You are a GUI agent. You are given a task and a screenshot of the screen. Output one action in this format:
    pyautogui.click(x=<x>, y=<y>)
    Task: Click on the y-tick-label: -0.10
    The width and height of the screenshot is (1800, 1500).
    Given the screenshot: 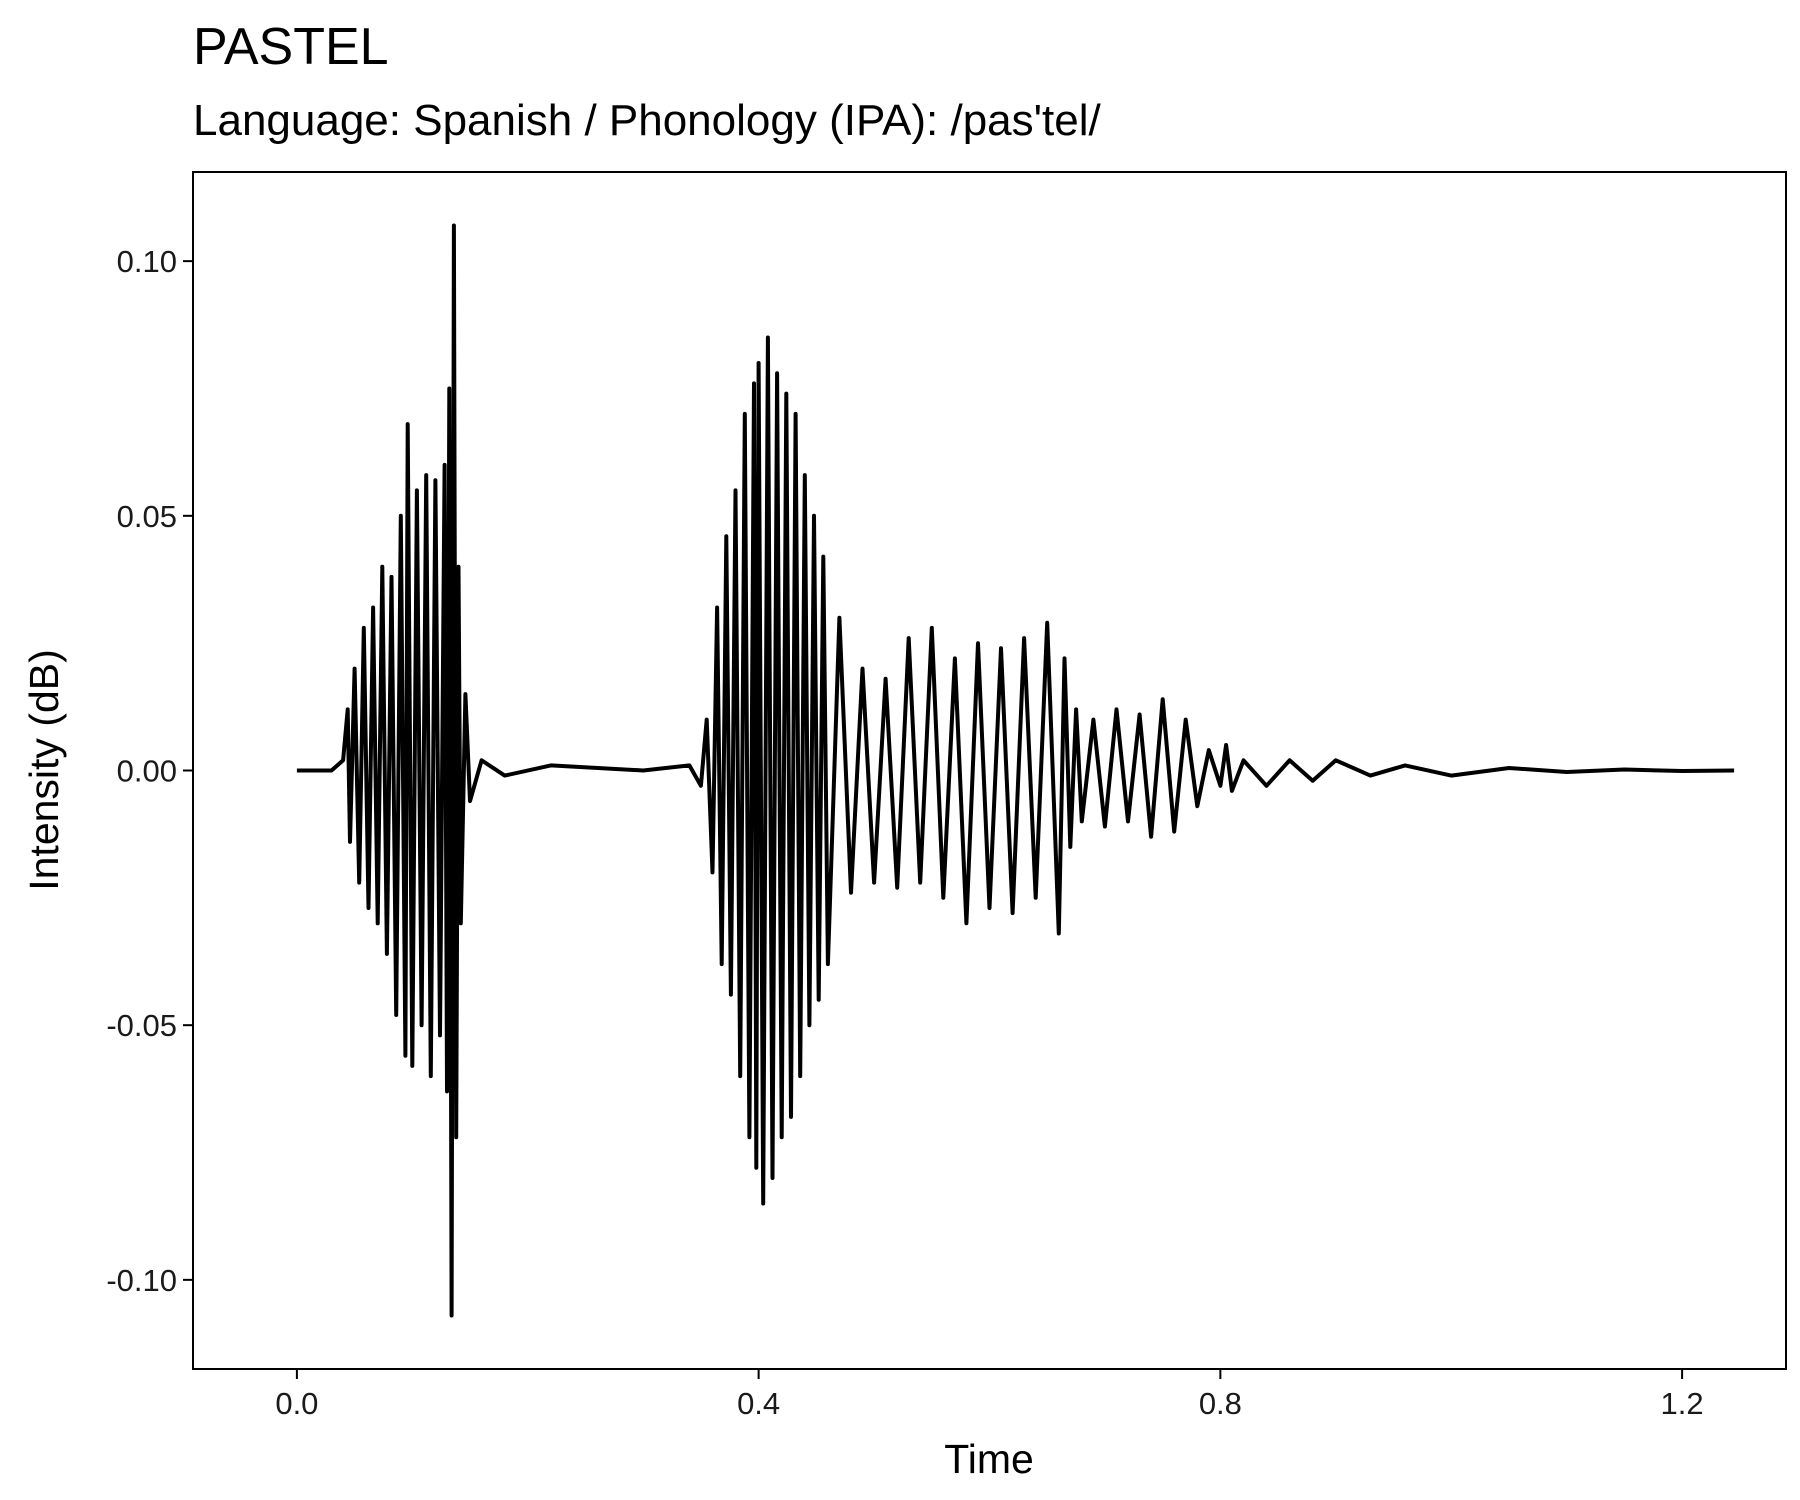 What is the action you would take?
    pyautogui.click(x=141, y=1280)
    